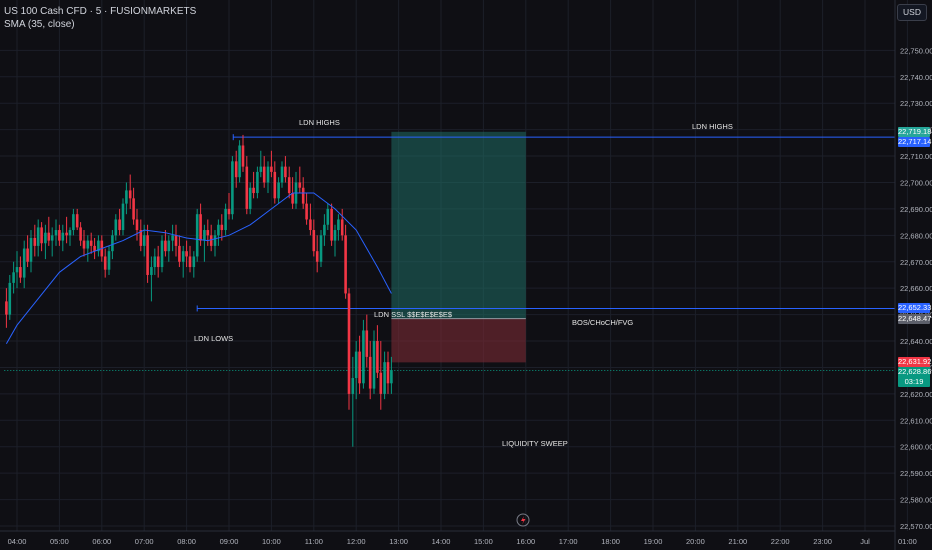 This screenshot has height=550, width=932. What do you see at coordinates (916, 182) in the screenshot?
I see `y-tick-label: 22,700.00` at bounding box center [916, 182].